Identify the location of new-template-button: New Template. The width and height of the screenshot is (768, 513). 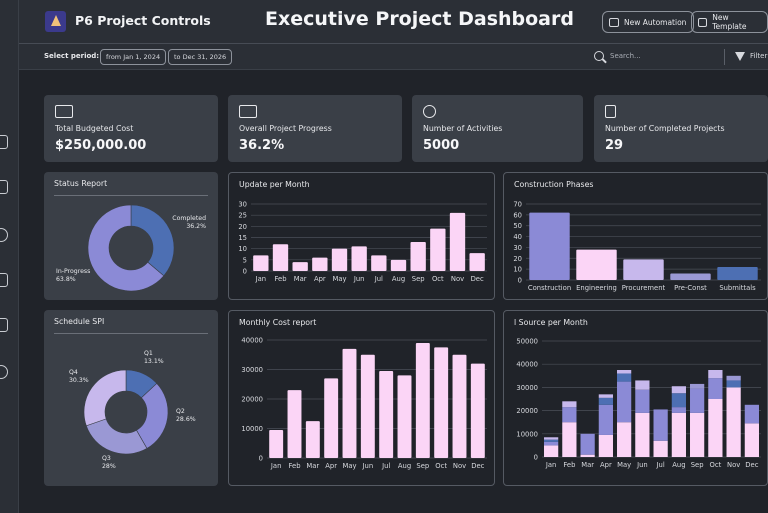
(729, 22).